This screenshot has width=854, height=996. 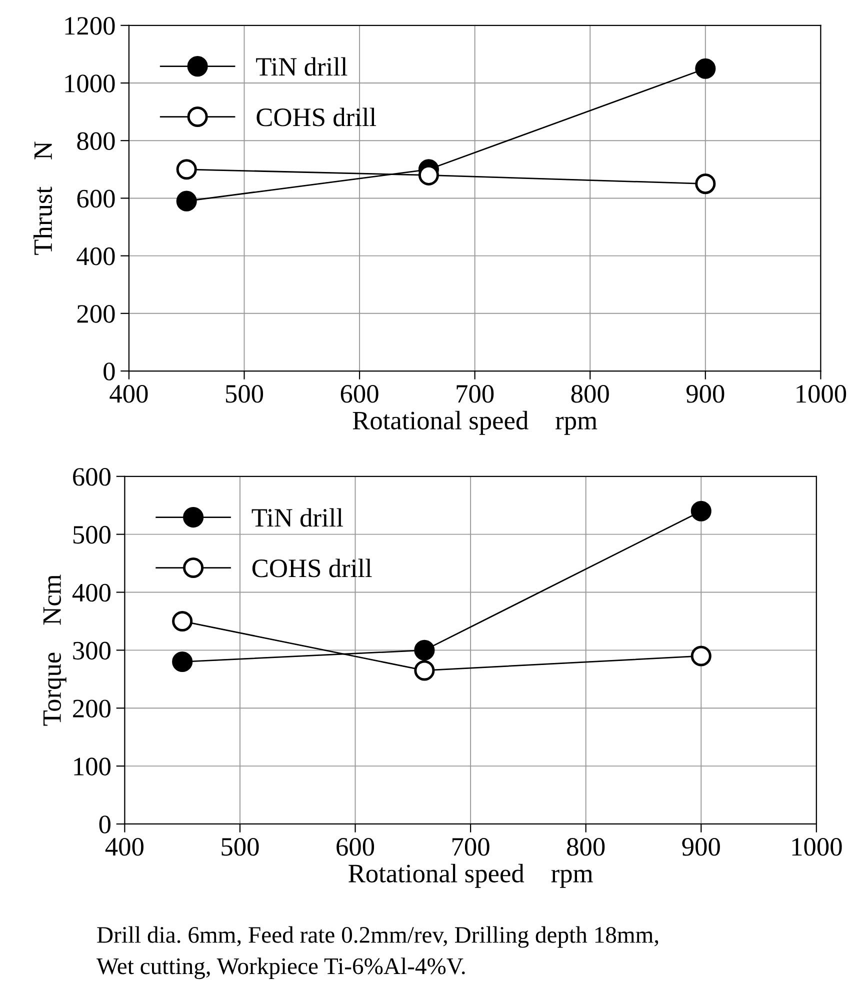 What do you see at coordinates (92, 767) in the screenshot?
I see `y-tick-label: 100` at bounding box center [92, 767].